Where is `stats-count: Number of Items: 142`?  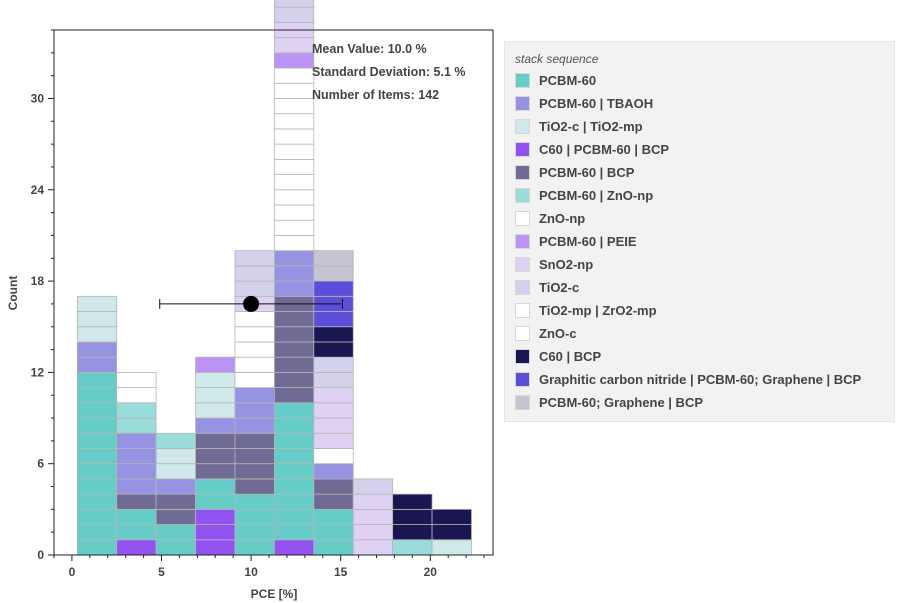 stats-count: Number of Items: 142 is located at coordinates (375, 95).